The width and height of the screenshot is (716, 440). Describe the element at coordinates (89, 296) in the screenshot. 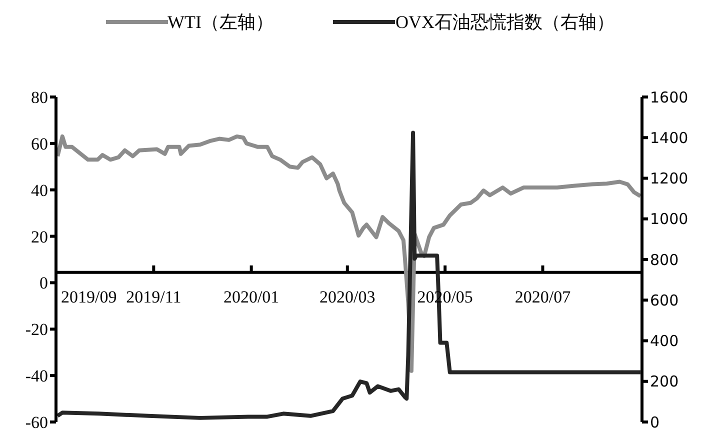

I see `x-tick-label: 2019/09` at that location.